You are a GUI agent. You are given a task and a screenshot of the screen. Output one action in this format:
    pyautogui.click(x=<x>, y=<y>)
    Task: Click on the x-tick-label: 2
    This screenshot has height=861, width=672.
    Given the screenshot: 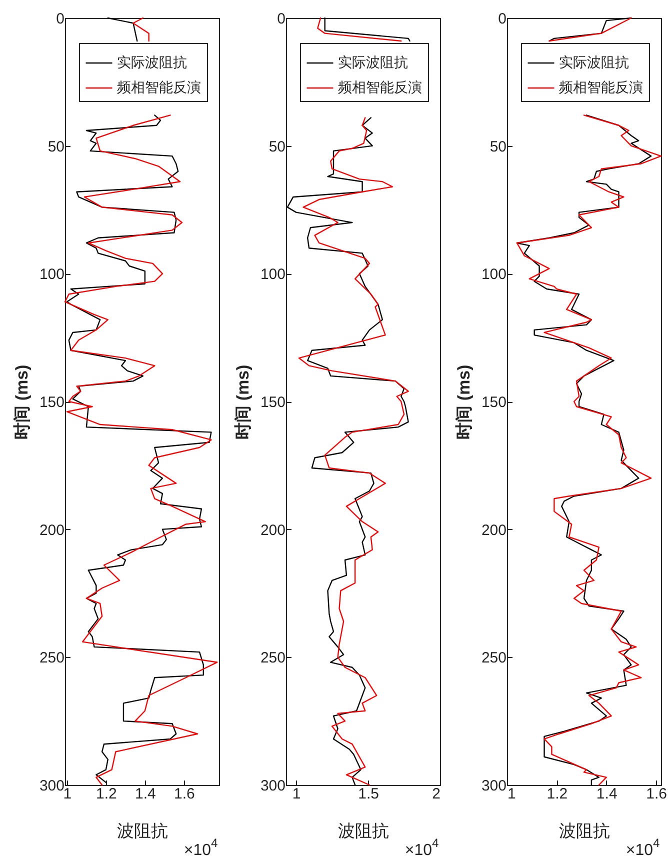 What is the action you would take?
    pyautogui.click(x=436, y=794)
    